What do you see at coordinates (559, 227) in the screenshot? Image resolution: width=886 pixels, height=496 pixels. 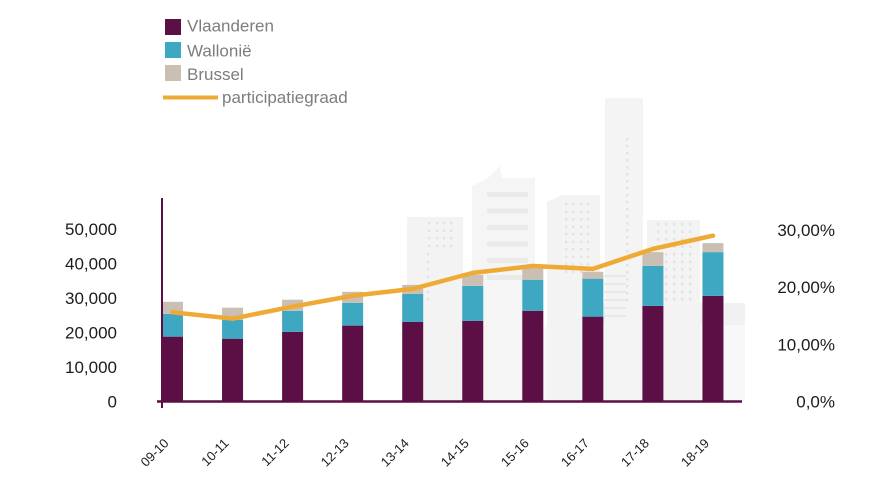 I see `building-windows` at bounding box center [559, 227].